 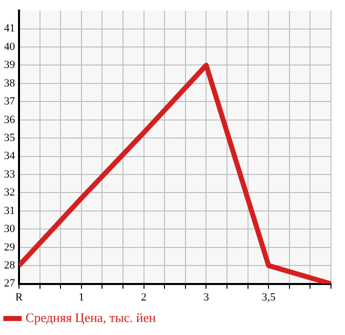 What do you see at coordinates (10, 174) in the screenshot?
I see `y-tick-label: 33` at bounding box center [10, 174].